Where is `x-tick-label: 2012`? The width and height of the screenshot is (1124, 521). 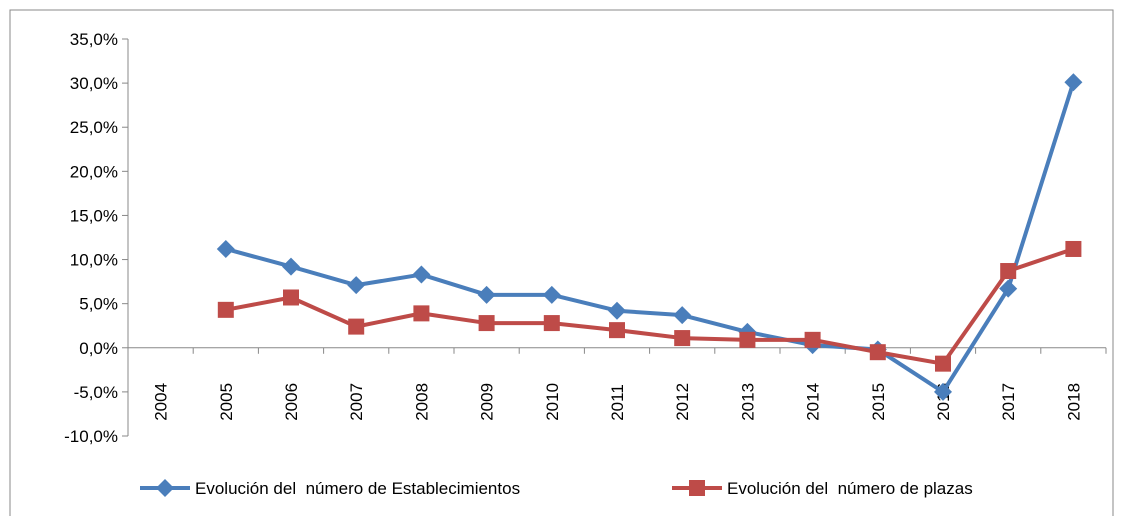 x-tick-label: 2012 is located at coordinates (682, 402).